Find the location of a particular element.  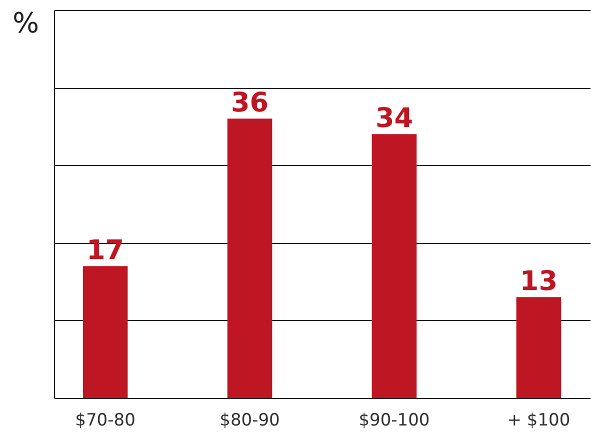

data-label: 34 is located at coordinates (394, 118).